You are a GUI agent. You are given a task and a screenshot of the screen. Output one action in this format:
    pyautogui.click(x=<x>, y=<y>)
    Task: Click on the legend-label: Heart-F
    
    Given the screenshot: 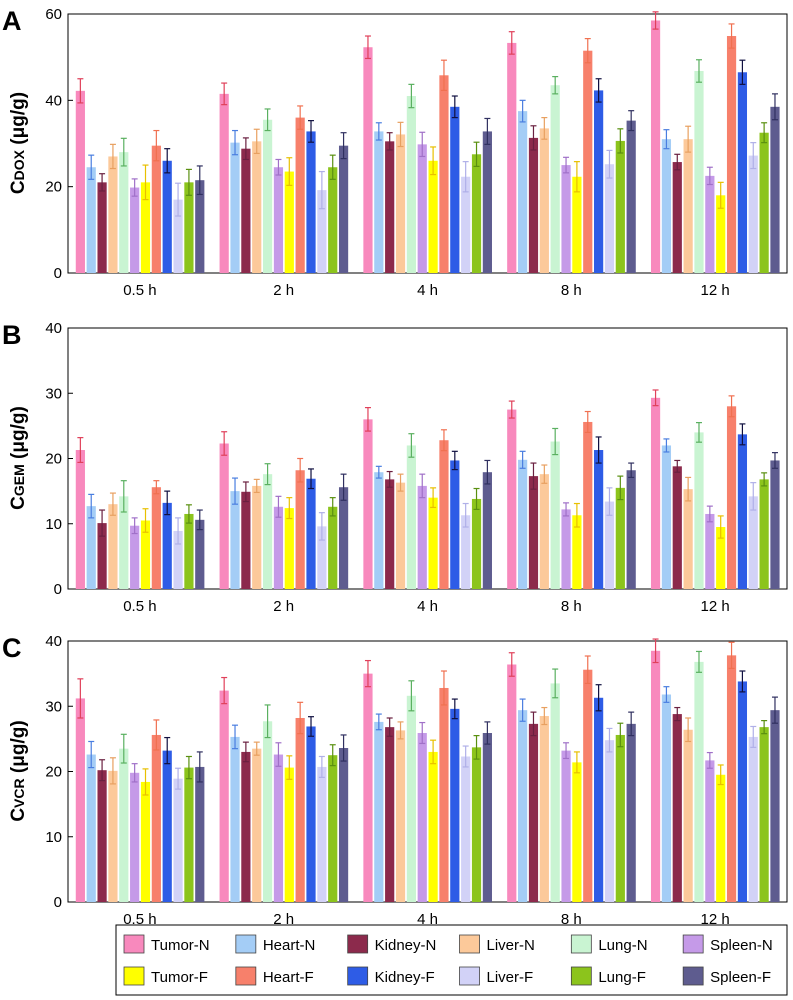 What is the action you would take?
    pyautogui.click(x=288, y=977)
    